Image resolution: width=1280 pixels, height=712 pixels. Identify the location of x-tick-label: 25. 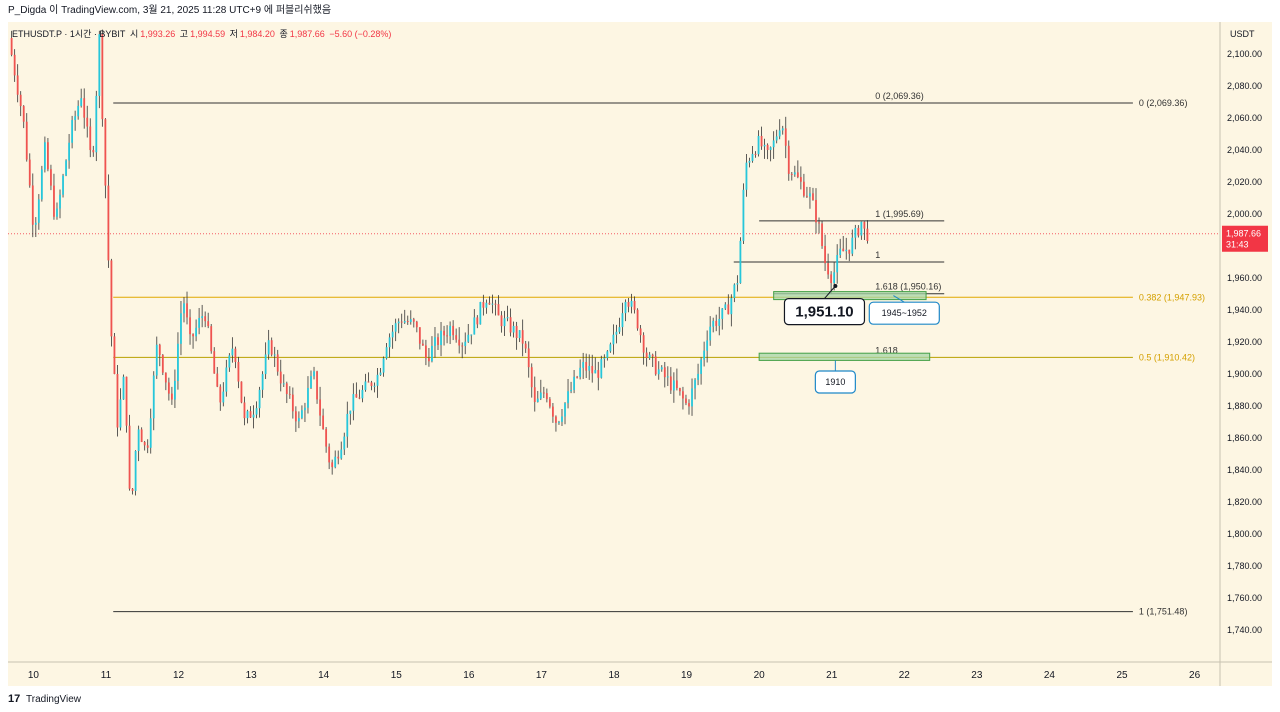
(1122, 675).